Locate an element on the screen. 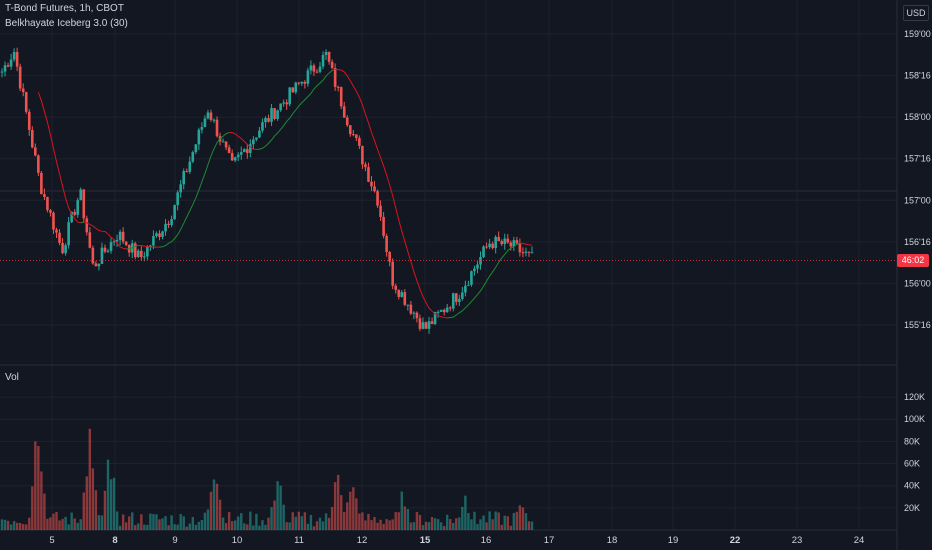 The width and height of the screenshot is (932, 550). time-tick-label: 16 is located at coordinates (486, 540).